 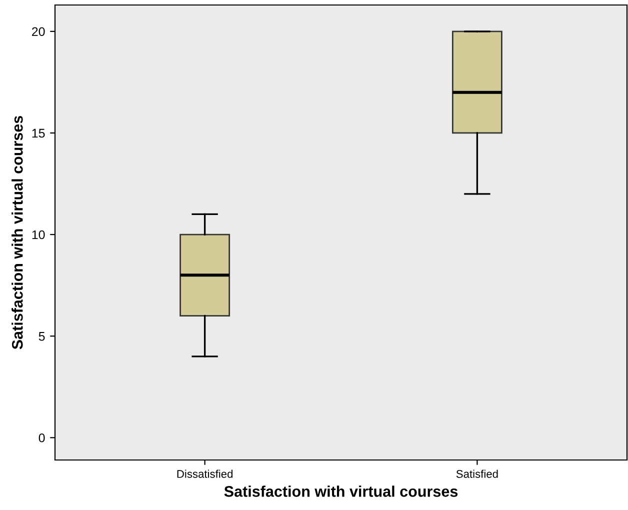 I want to click on y-tick-label: 20, so click(x=38, y=31).